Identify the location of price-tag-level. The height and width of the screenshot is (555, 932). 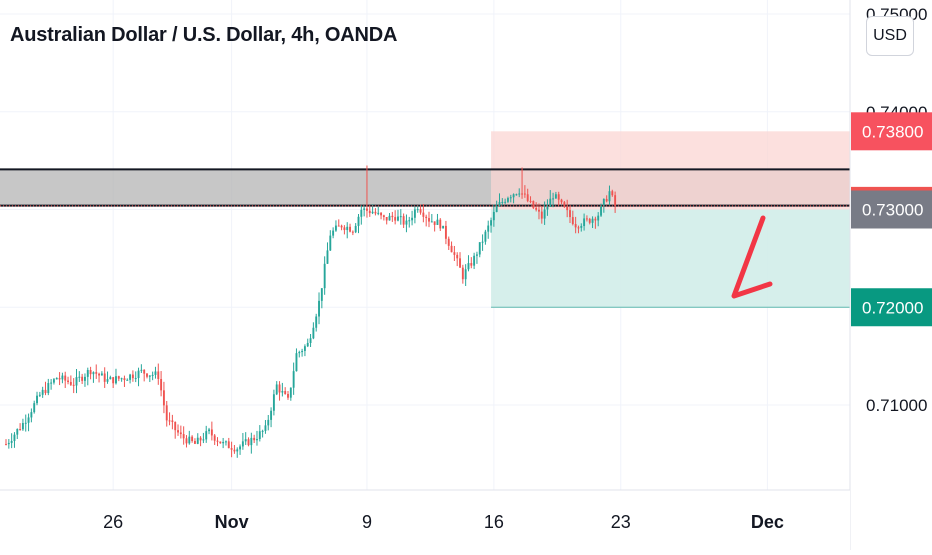
(891, 209).